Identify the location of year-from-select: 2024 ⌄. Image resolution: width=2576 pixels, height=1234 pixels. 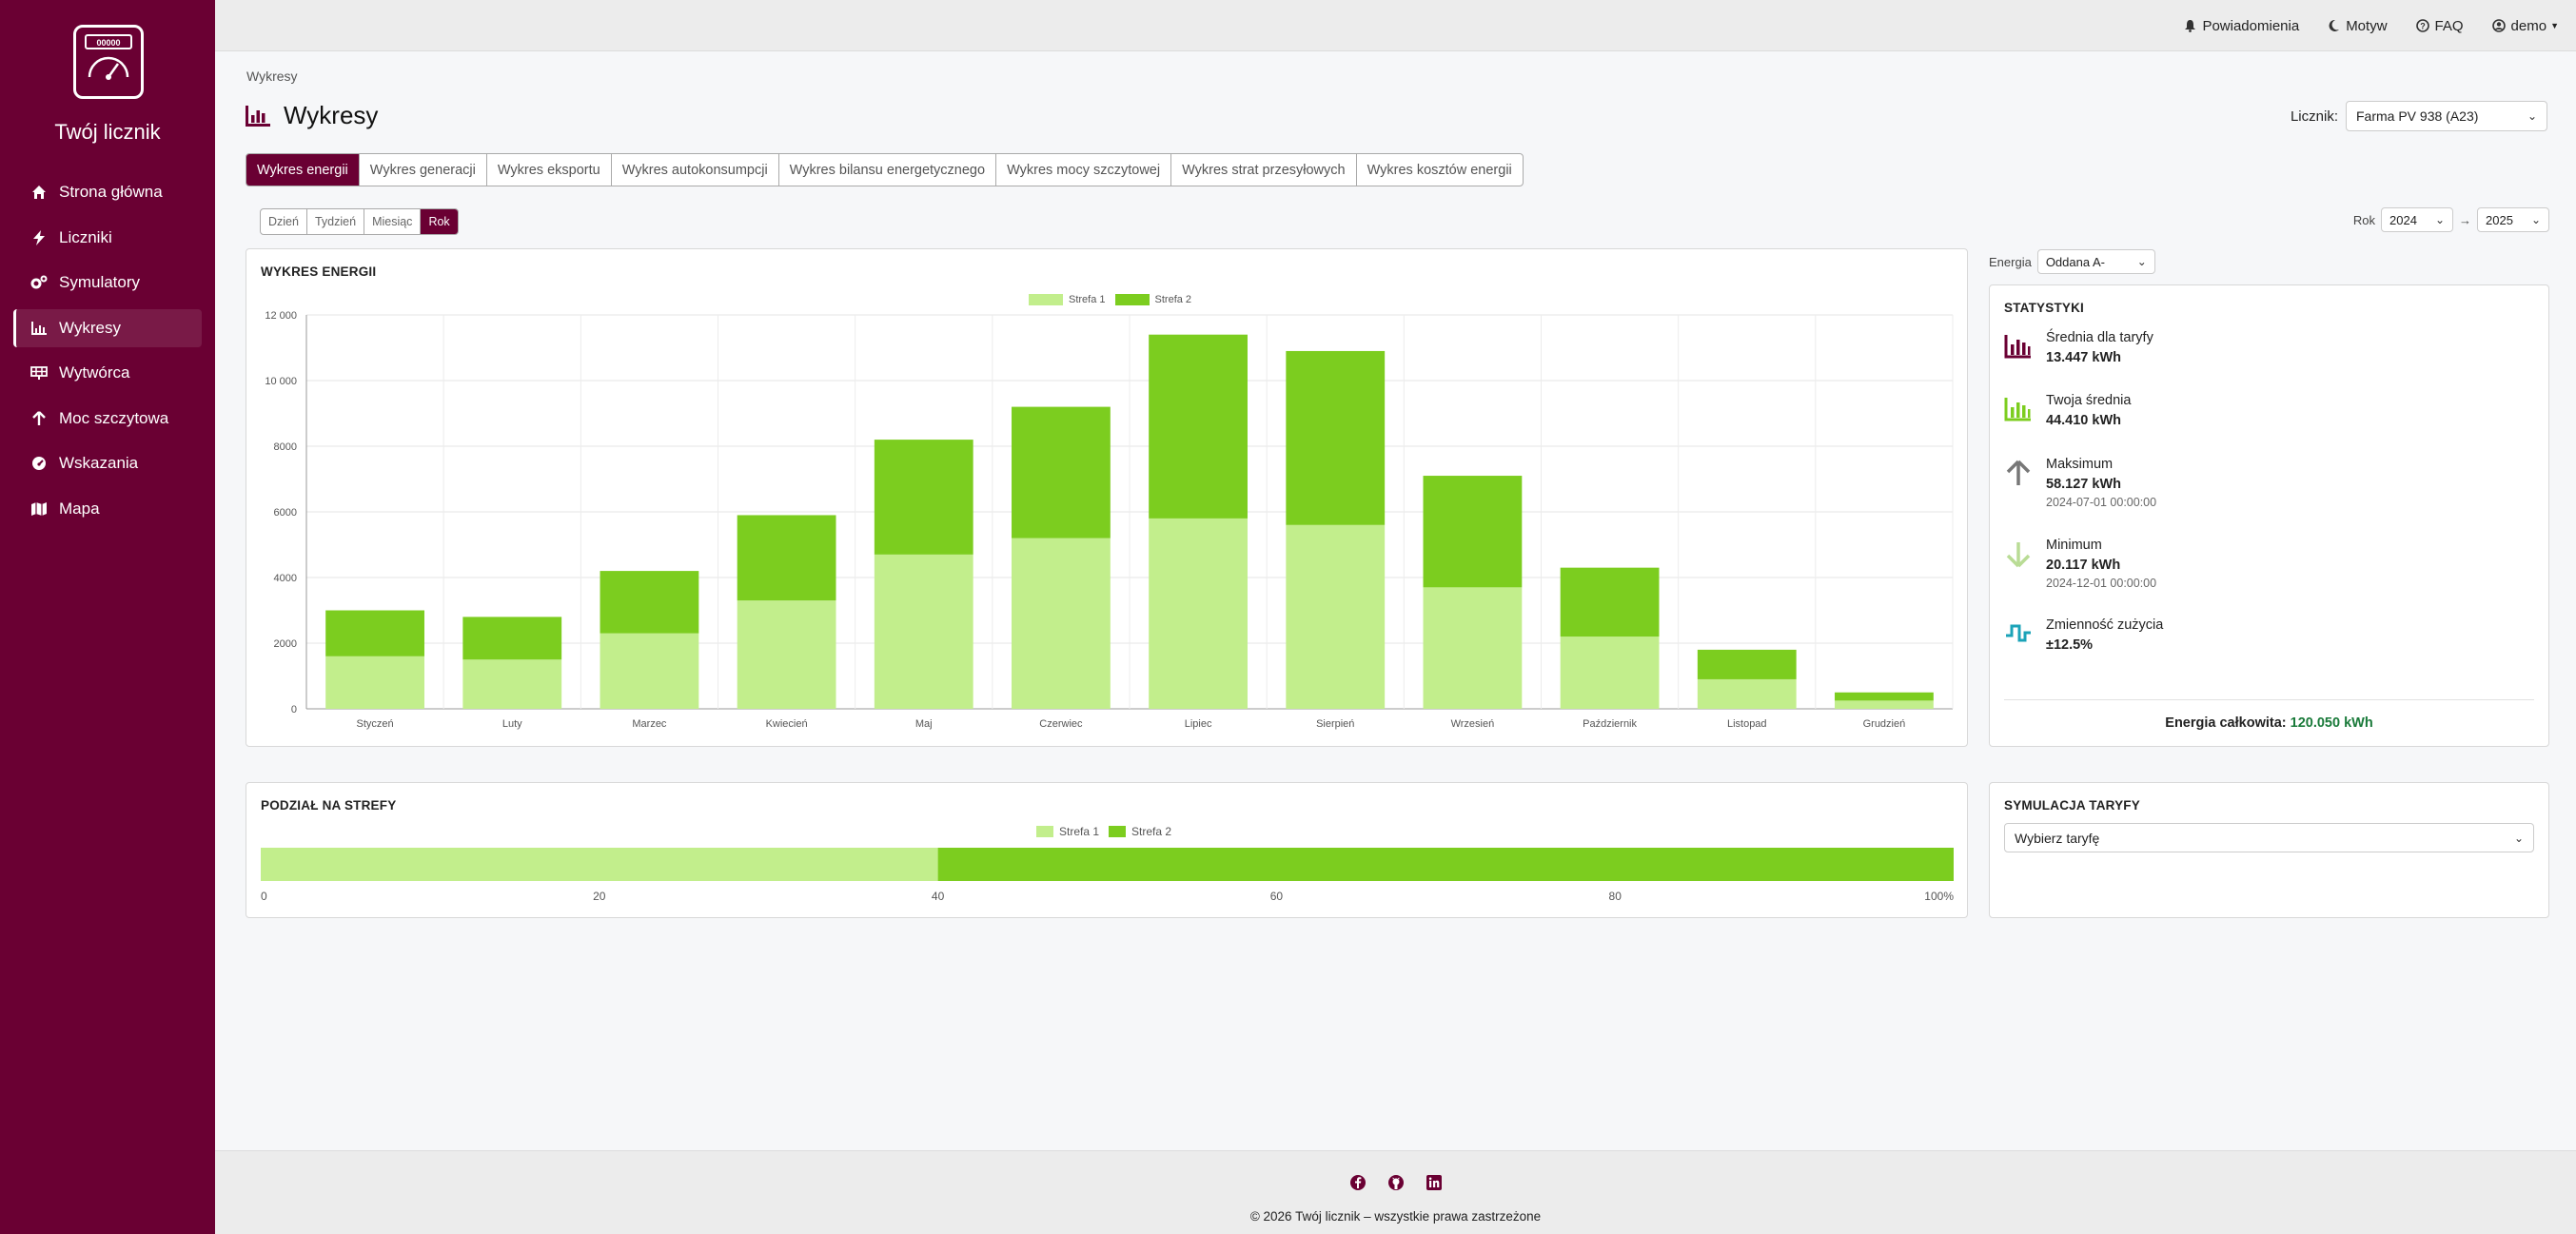
(2417, 219).